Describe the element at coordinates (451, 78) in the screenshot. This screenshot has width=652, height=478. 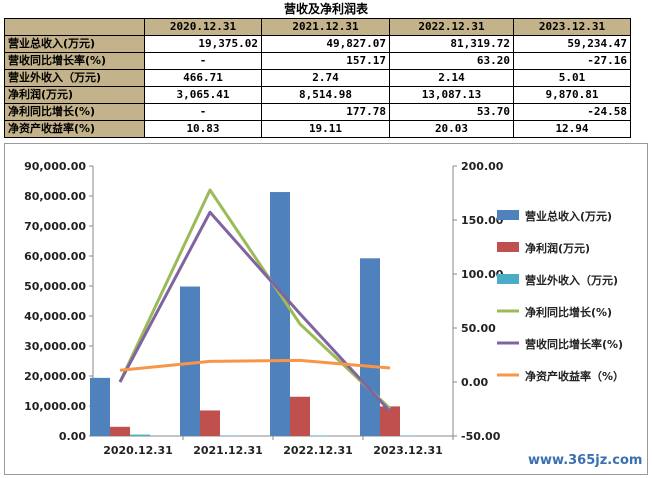
I see `table-cell: 2.14` at that location.